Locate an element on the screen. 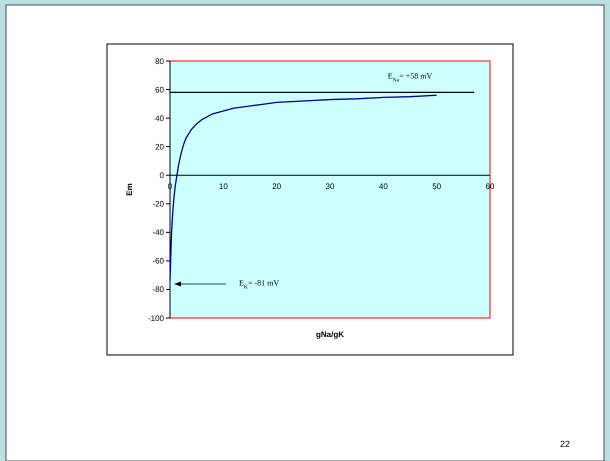 The height and width of the screenshot is (461, 610). y-tick-label: -100 is located at coordinates (156, 318).